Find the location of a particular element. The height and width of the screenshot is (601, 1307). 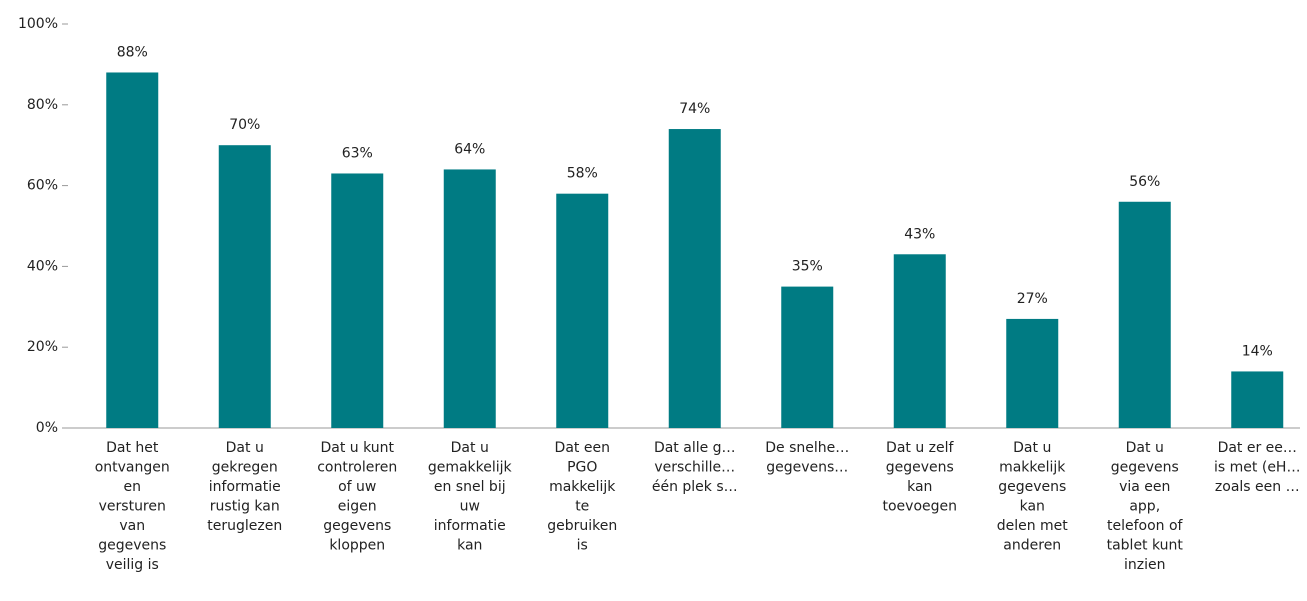

x-tick-label: app, is located at coordinates (1144, 507).